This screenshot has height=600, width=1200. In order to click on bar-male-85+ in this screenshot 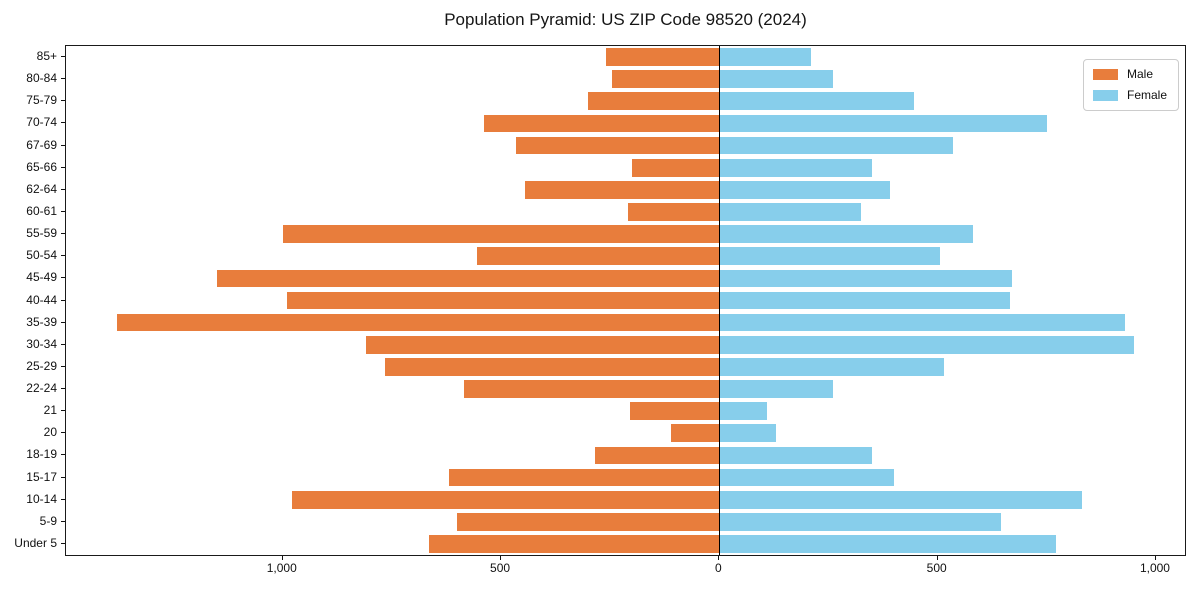, I will do `click(662, 57)`.